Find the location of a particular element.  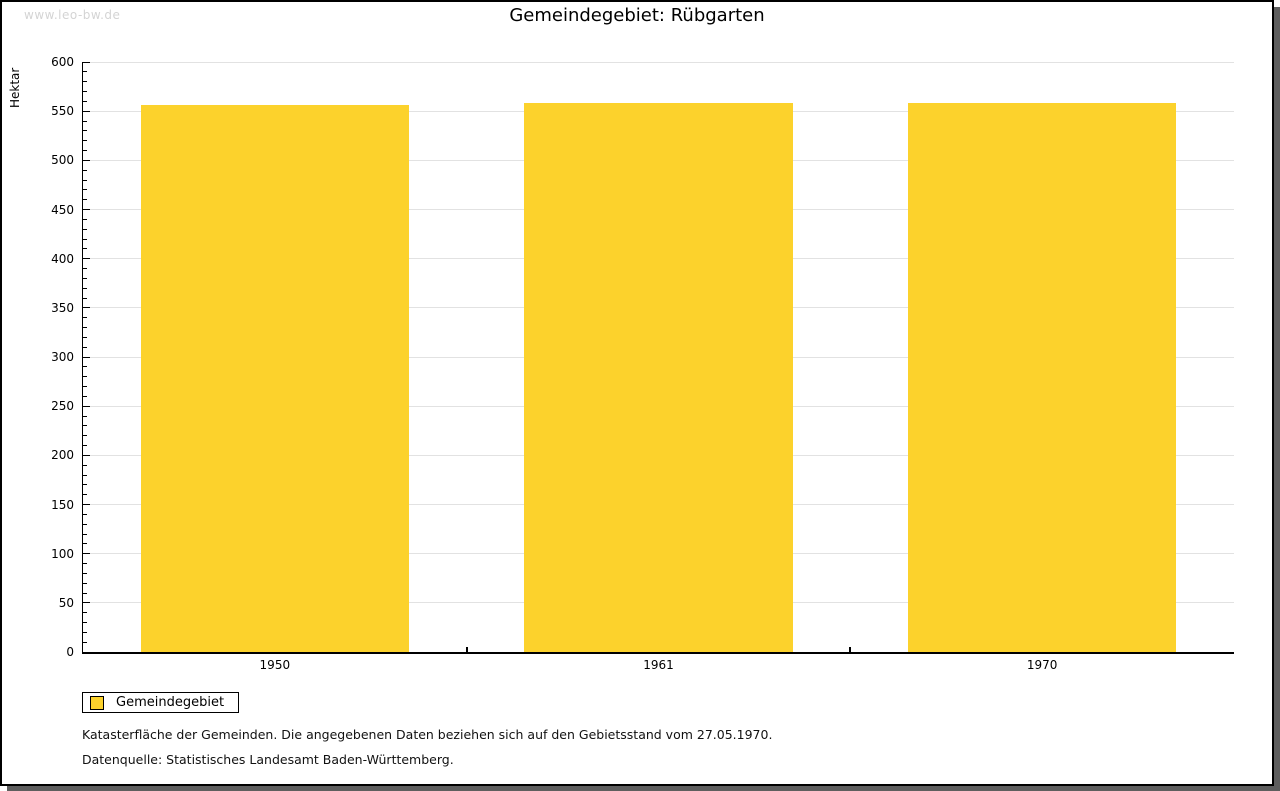

y-tick-label-100: 100 is located at coordinates (62, 553).